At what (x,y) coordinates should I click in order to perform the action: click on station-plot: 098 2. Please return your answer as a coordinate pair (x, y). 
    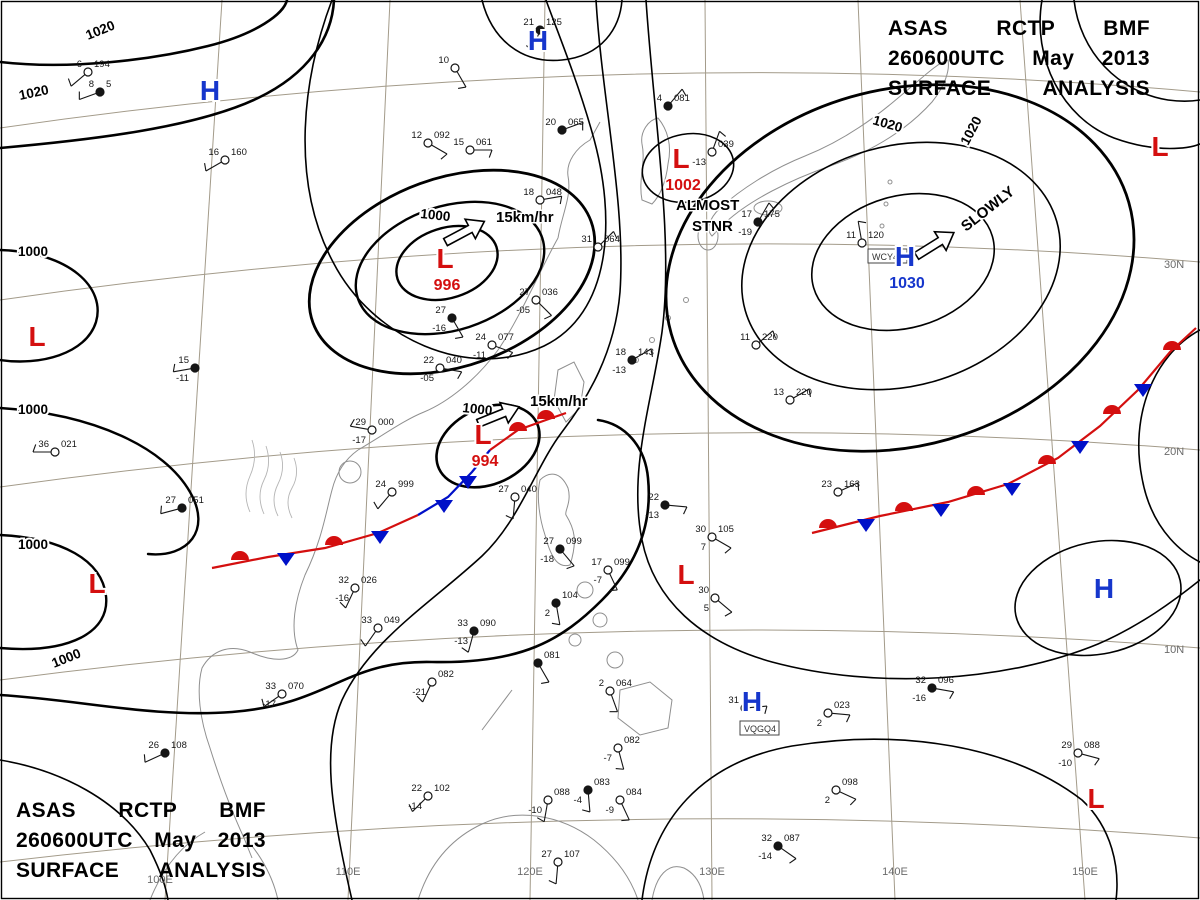
    Looking at the image, I should click on (841, 791).